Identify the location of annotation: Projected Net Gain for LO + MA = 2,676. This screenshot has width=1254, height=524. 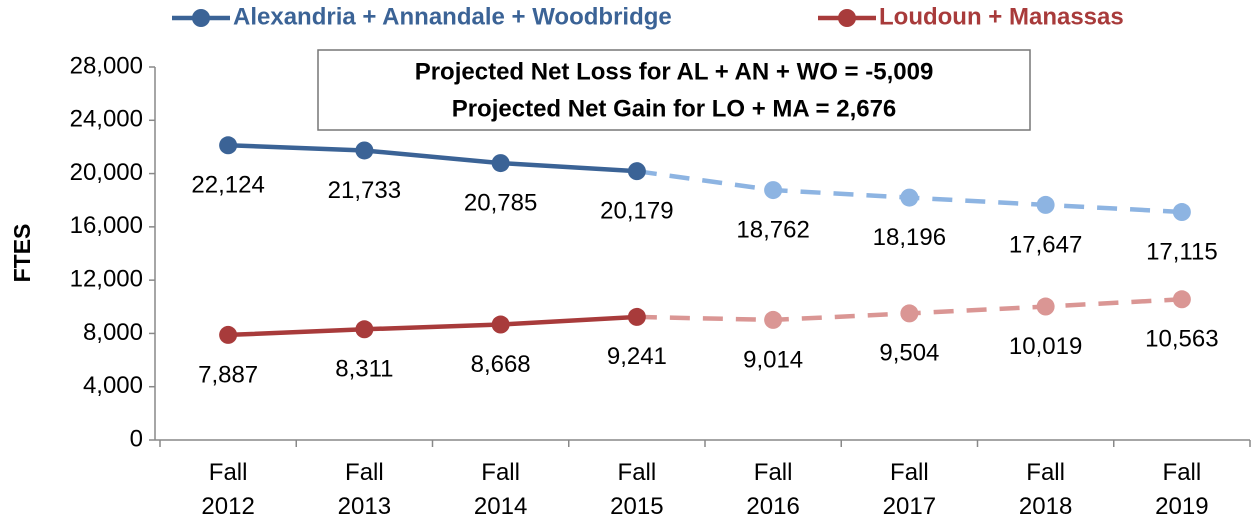
(674, 108).